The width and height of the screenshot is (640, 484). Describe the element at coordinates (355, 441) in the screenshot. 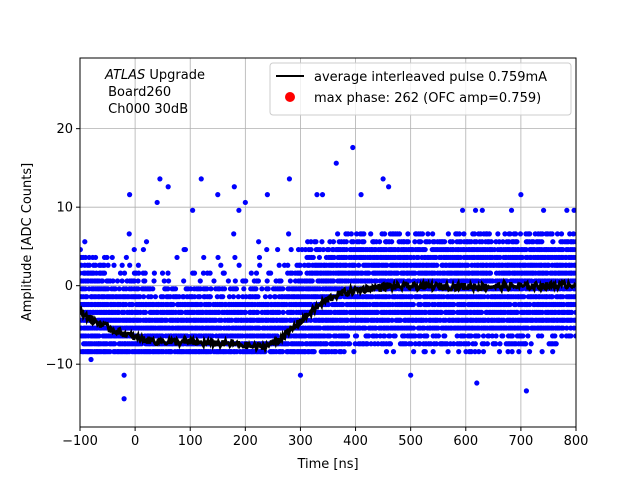

I see `x-tick-label: 400` at that location.